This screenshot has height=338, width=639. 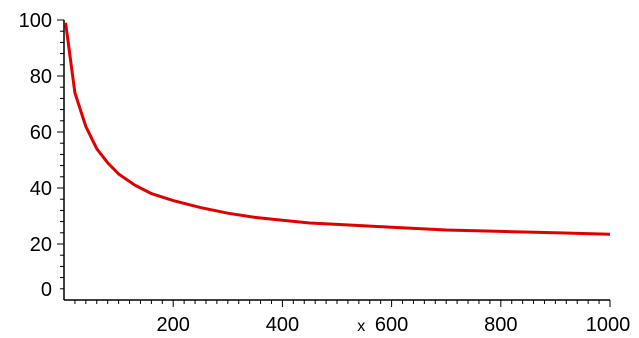 What do you see at coordinates (41, 77) in the screenshot?
I see `y-tick-label: 80` at bounding box center [41, 77].